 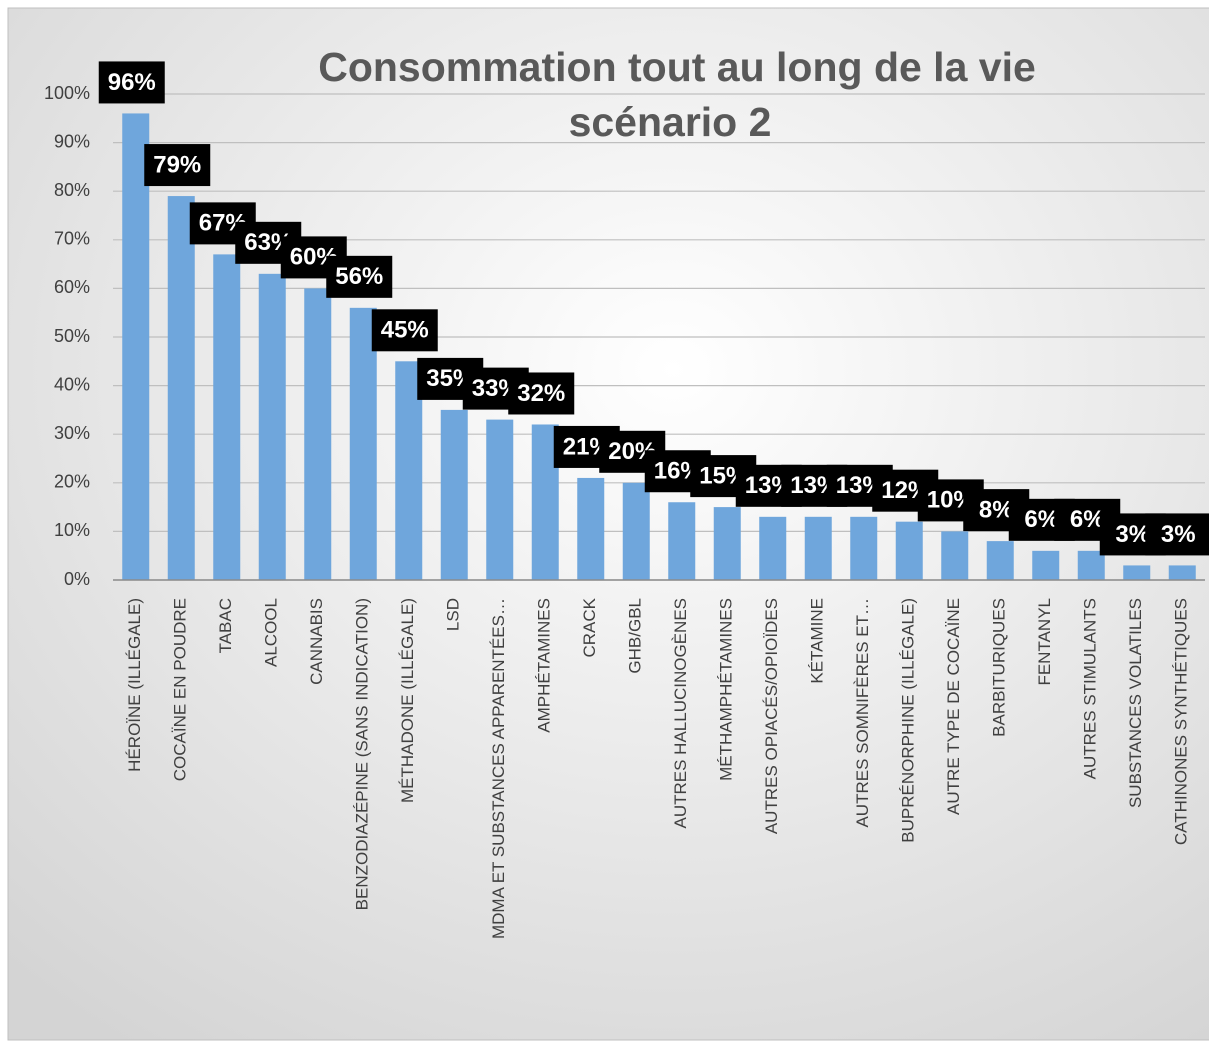 What do you see at coordinates (72, 433) in the screenshot?
I see `y-tick-label: 30%` at bounding box center [72, 433].